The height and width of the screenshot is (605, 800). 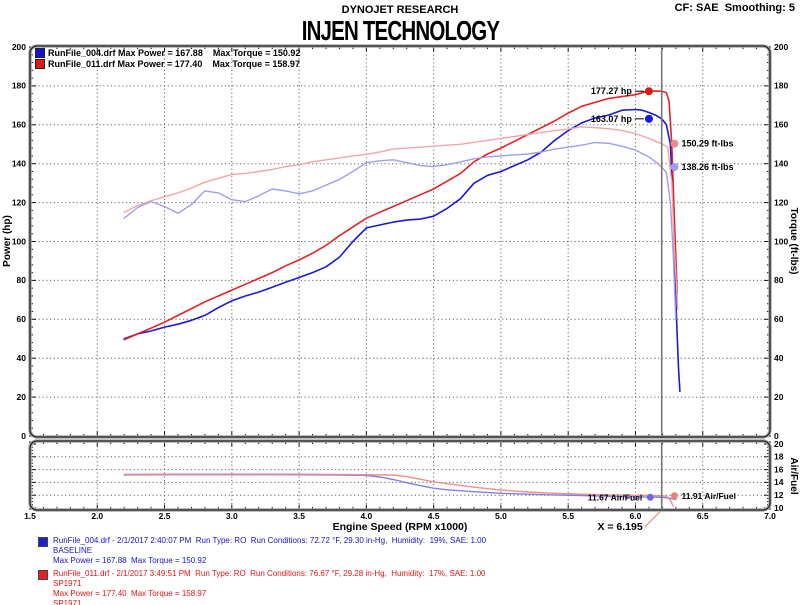 I want to click on rpm-tick-label: 2.0, so click(x=97, y=516).